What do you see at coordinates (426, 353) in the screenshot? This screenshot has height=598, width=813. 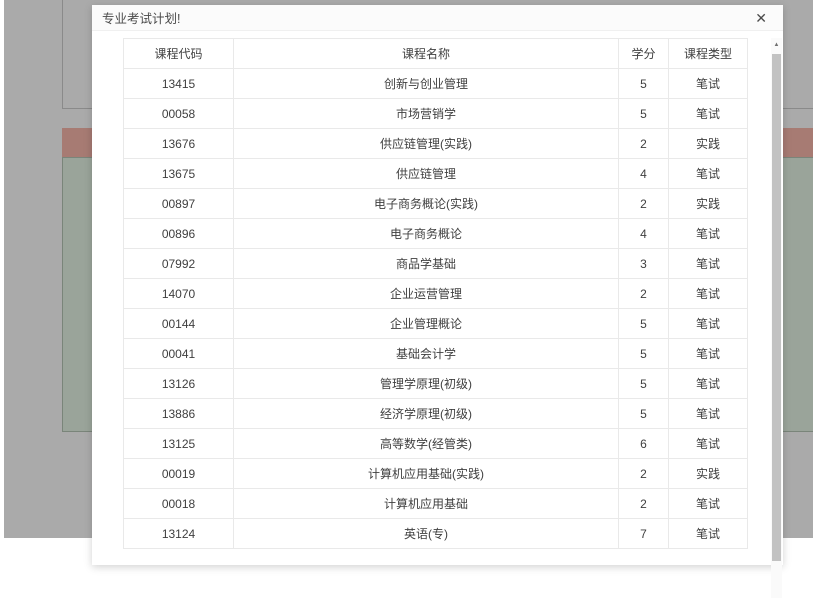 I see `course-name: 基础会计学` at bounding box center [426, 353].